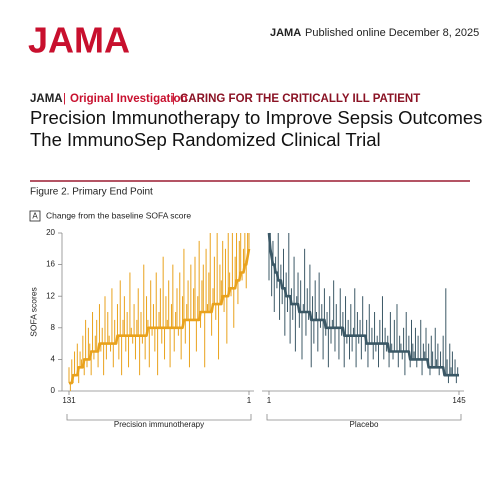  I want to click on panel-box, so click(35, 216).